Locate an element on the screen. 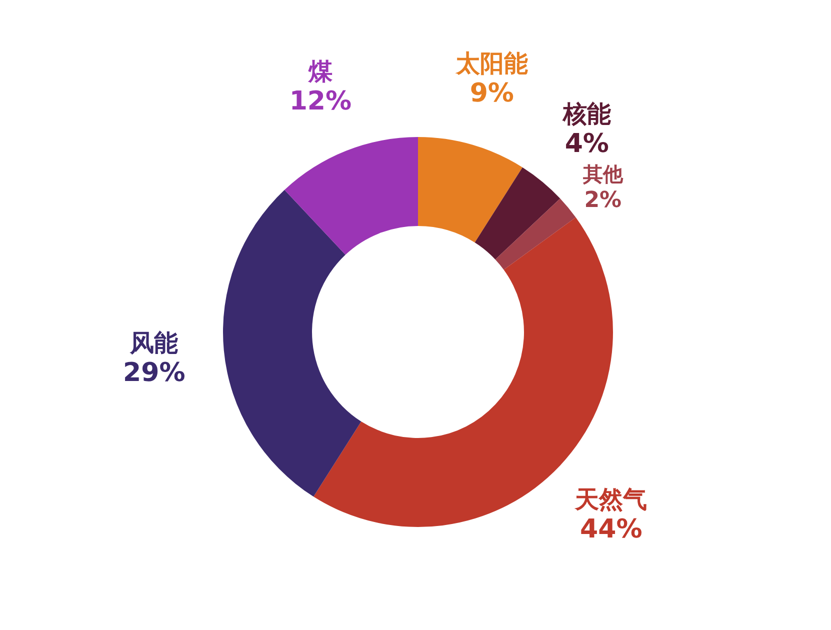  slice-label: 核能 is located at coordinates (586, 114).